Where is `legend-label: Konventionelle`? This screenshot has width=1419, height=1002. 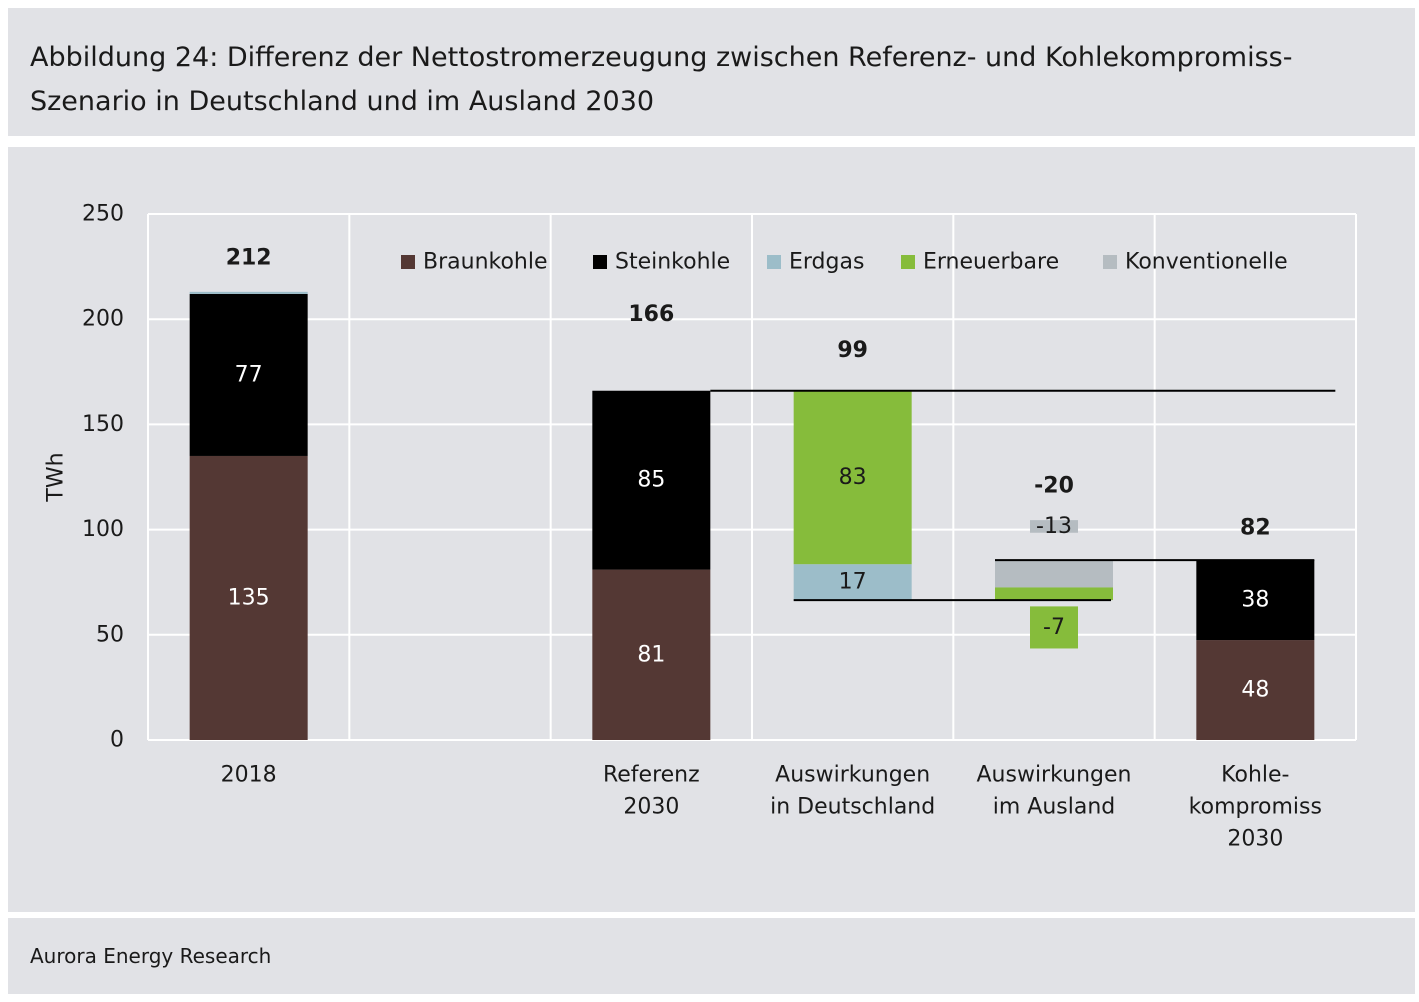 legend-label: Konventionelle is located at coordinates (1206, 262).